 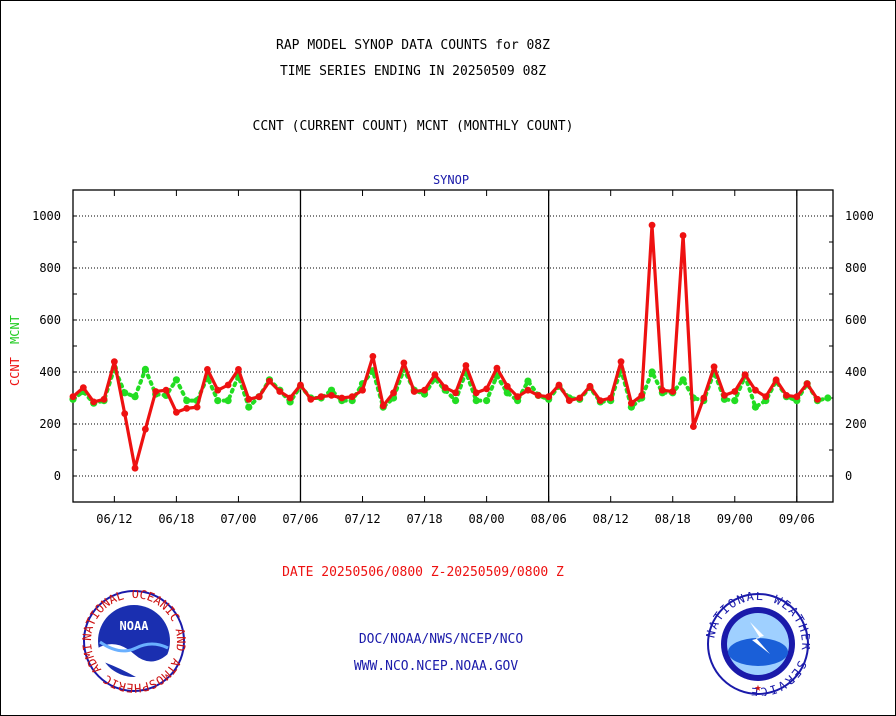 What do you see at coordinates (413, 45) in the screenshot?
I see `chart-title-line-1: RAP MODEL SYNOP DATA COUNTS for 08Z` at bounding box center [413, 45].